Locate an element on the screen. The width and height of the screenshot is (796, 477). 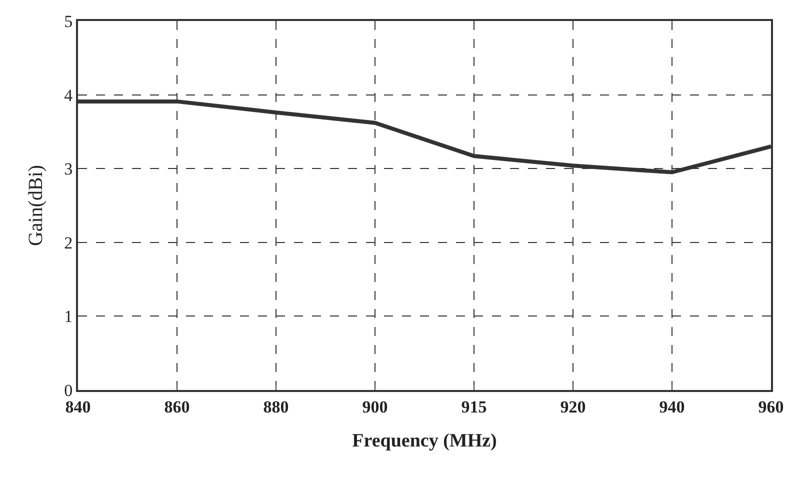
x-tick-label: 920 is located at coordinates (573, 406).